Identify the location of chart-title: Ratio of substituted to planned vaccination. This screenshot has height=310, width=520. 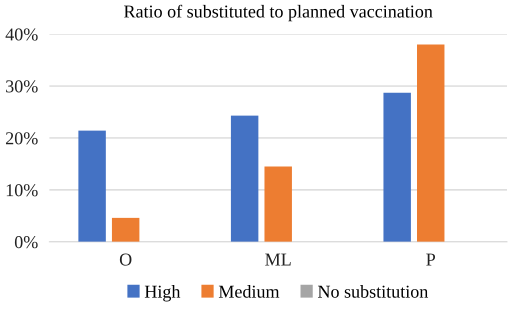
(278, 13).